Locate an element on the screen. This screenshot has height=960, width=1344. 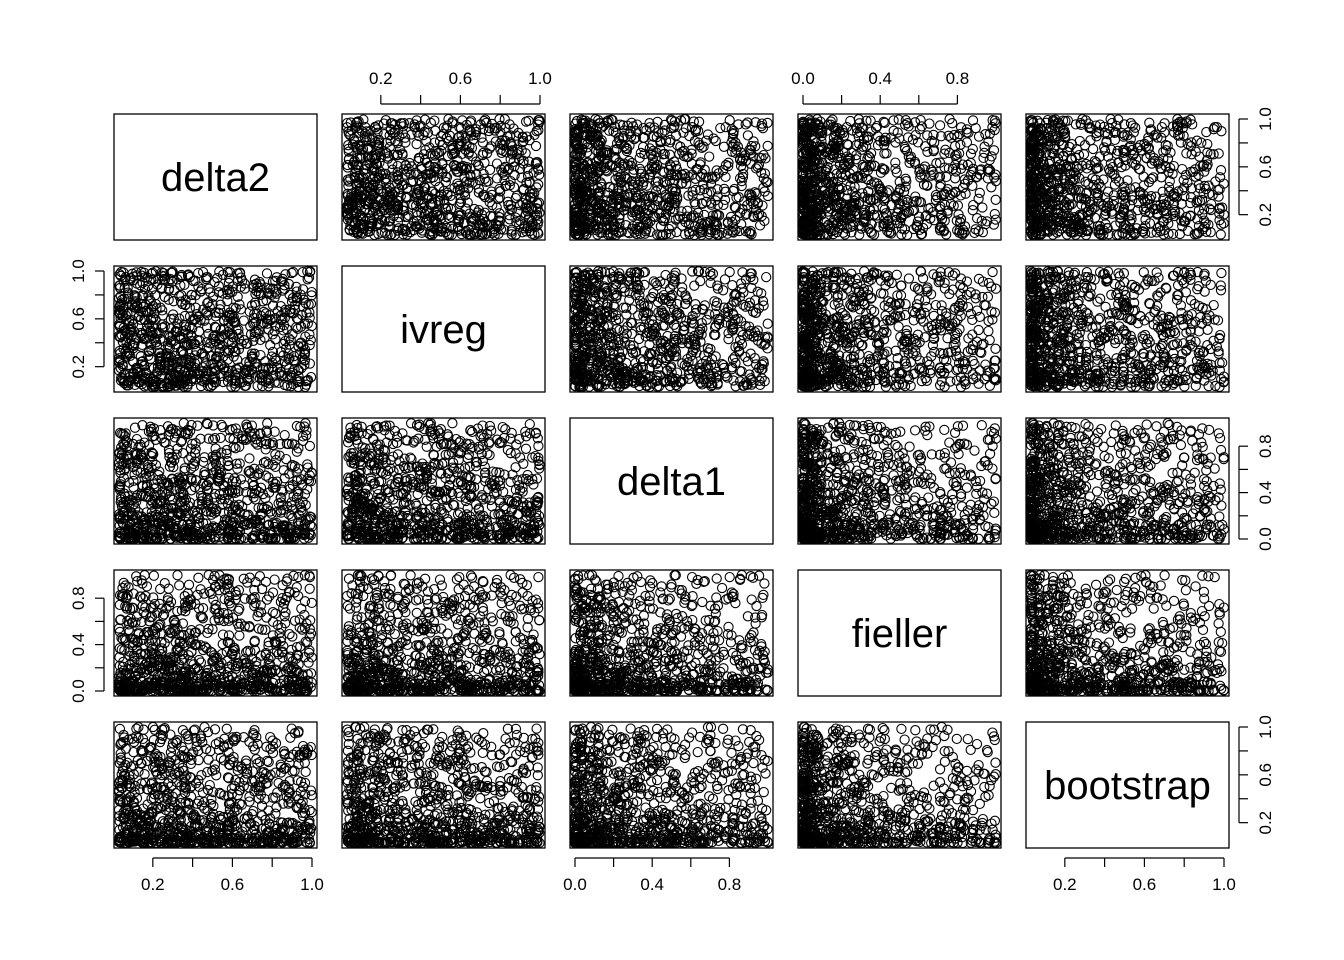
panel-delta2-vs-delta2: delta2 is located at coordinates (215, 177).